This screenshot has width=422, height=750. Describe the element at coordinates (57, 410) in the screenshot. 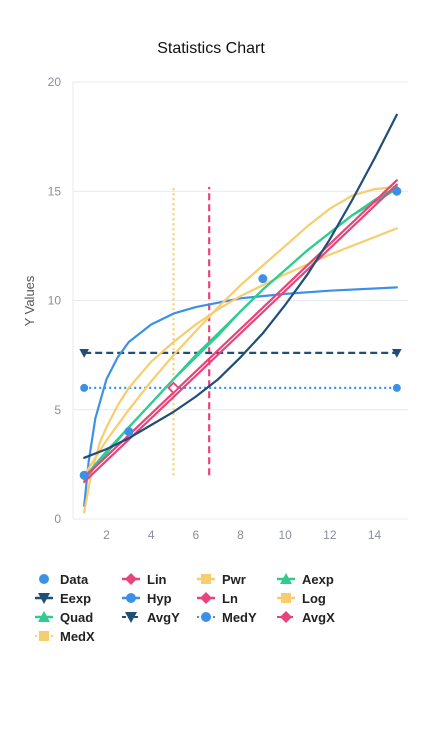

I see `y-tick-label: 5` at that location.